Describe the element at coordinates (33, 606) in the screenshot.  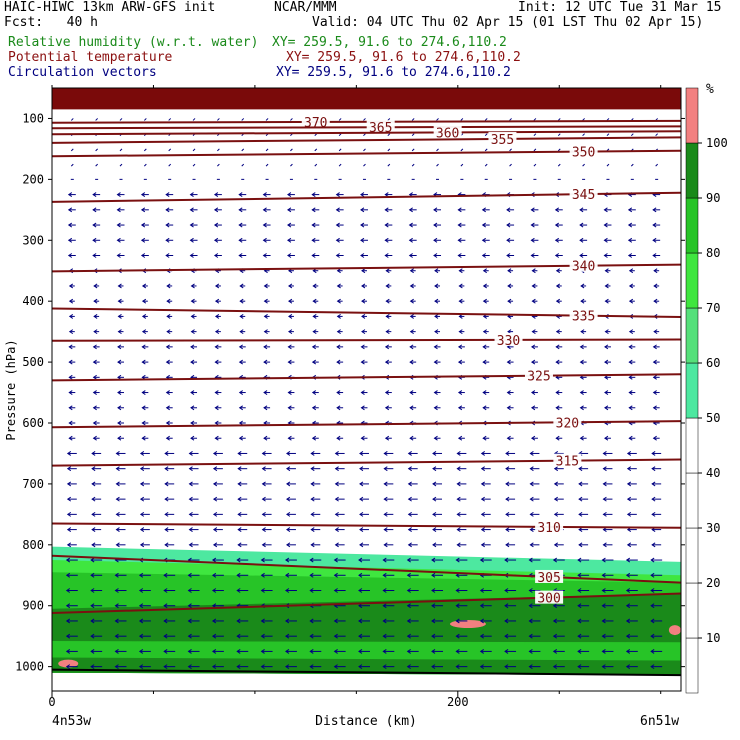
I see `y-tick-label: 900` at that location.